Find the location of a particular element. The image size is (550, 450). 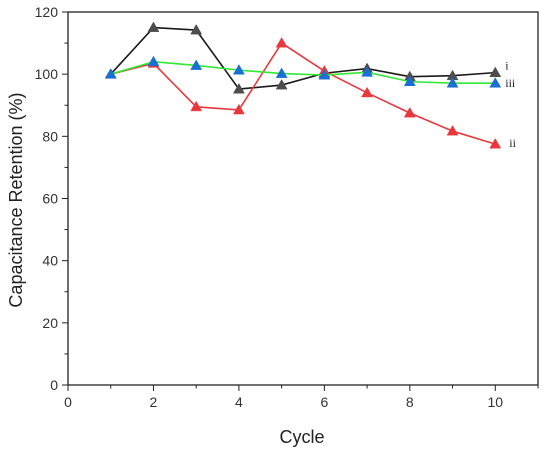

series-label: ii is located at coordinates (512, 143).